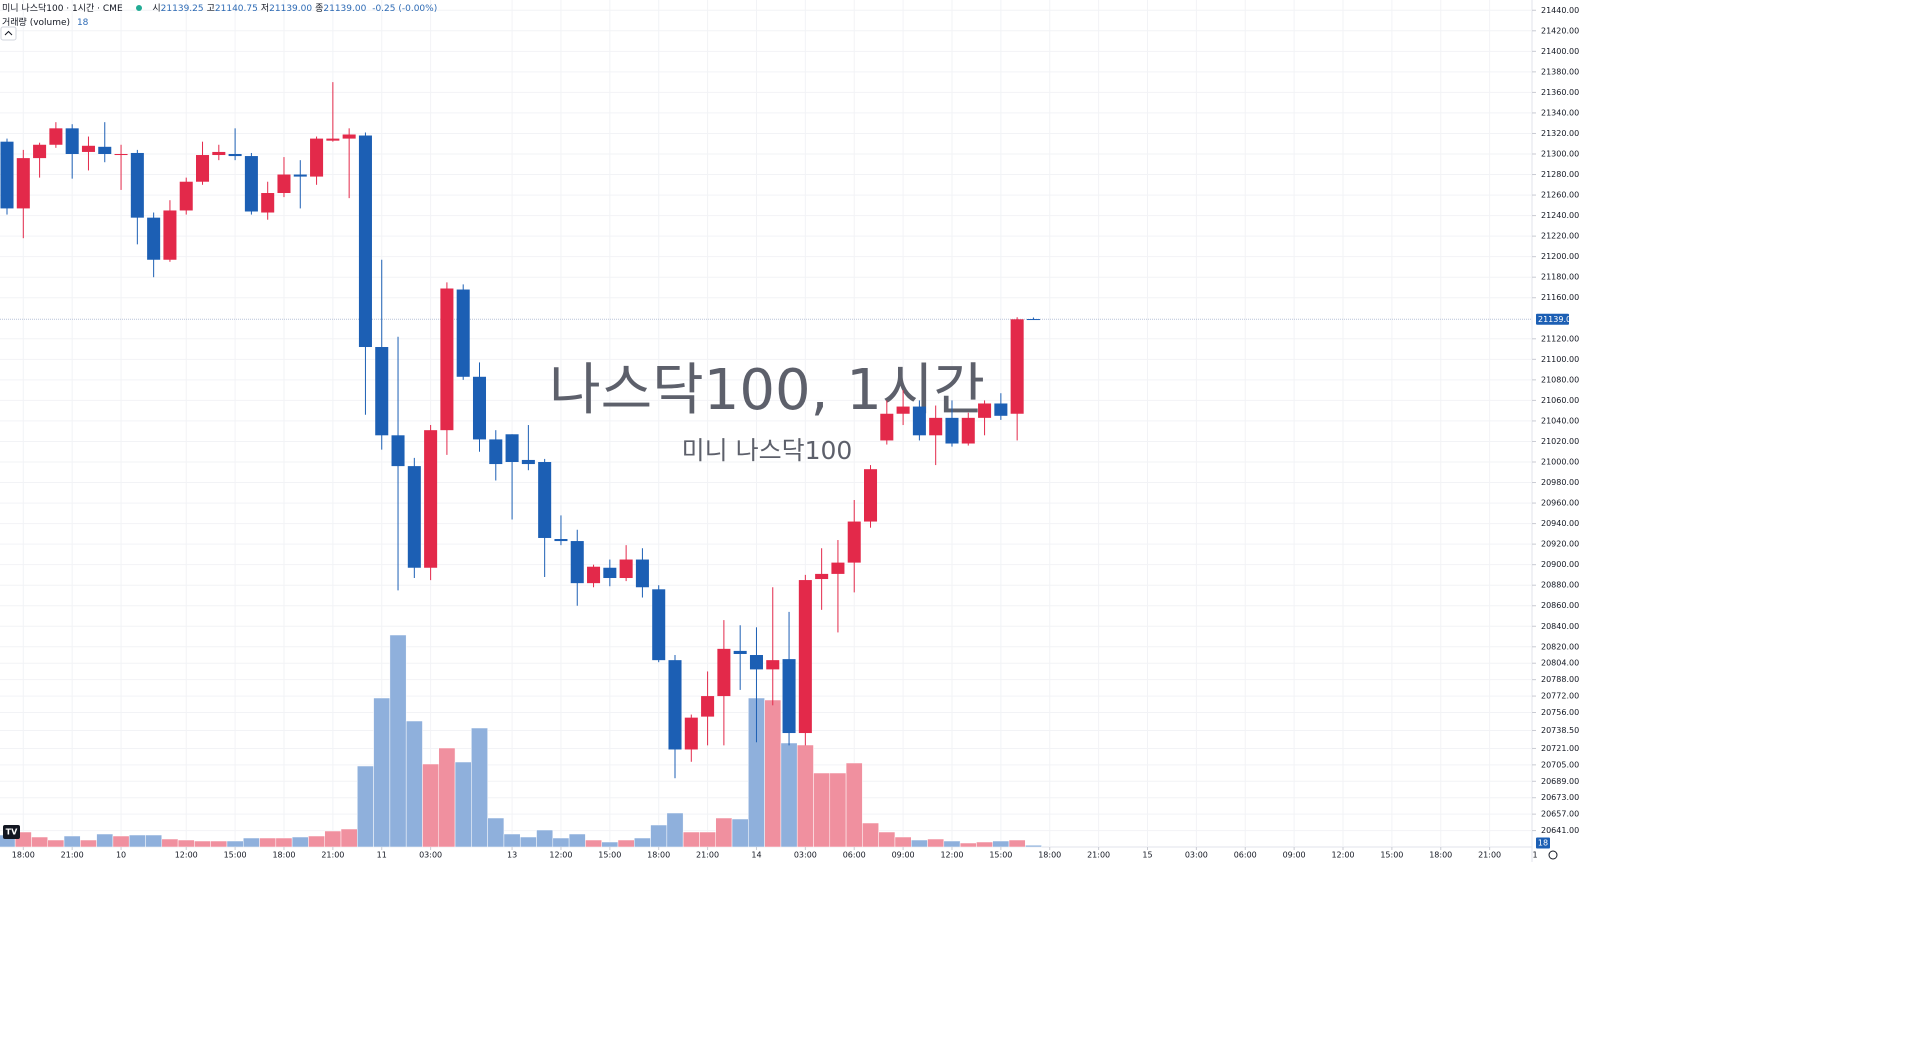 Image resolution: width=1909 pixels, height=1057 pixels. Describe the element at coordinates (1560, 92) in the screenshot. I see `y-tick-label: 21360.00` at that location.